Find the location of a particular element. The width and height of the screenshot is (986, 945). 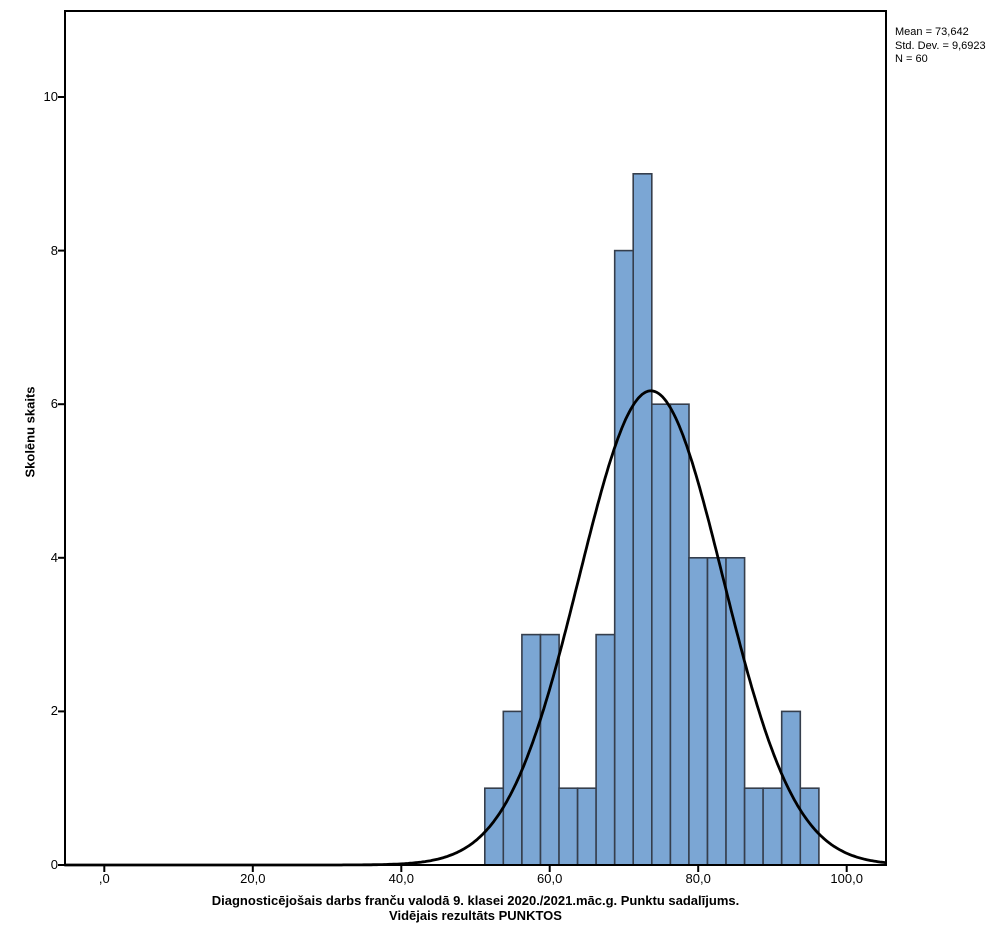

stat-mean: Mean = 73,642 is located at coordinates (932, 32).